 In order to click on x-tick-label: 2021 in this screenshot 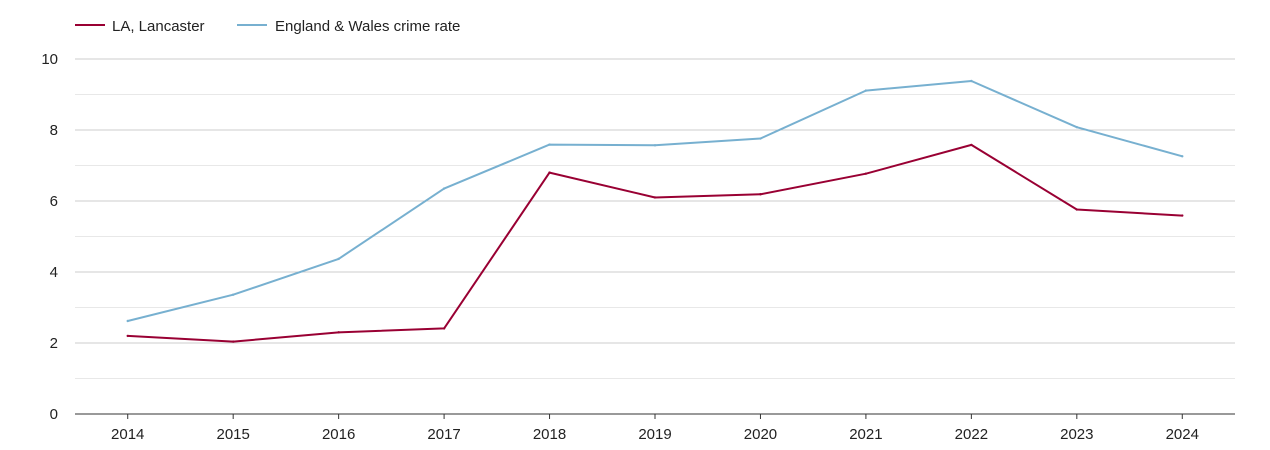, I will do `click(865, 434)`.